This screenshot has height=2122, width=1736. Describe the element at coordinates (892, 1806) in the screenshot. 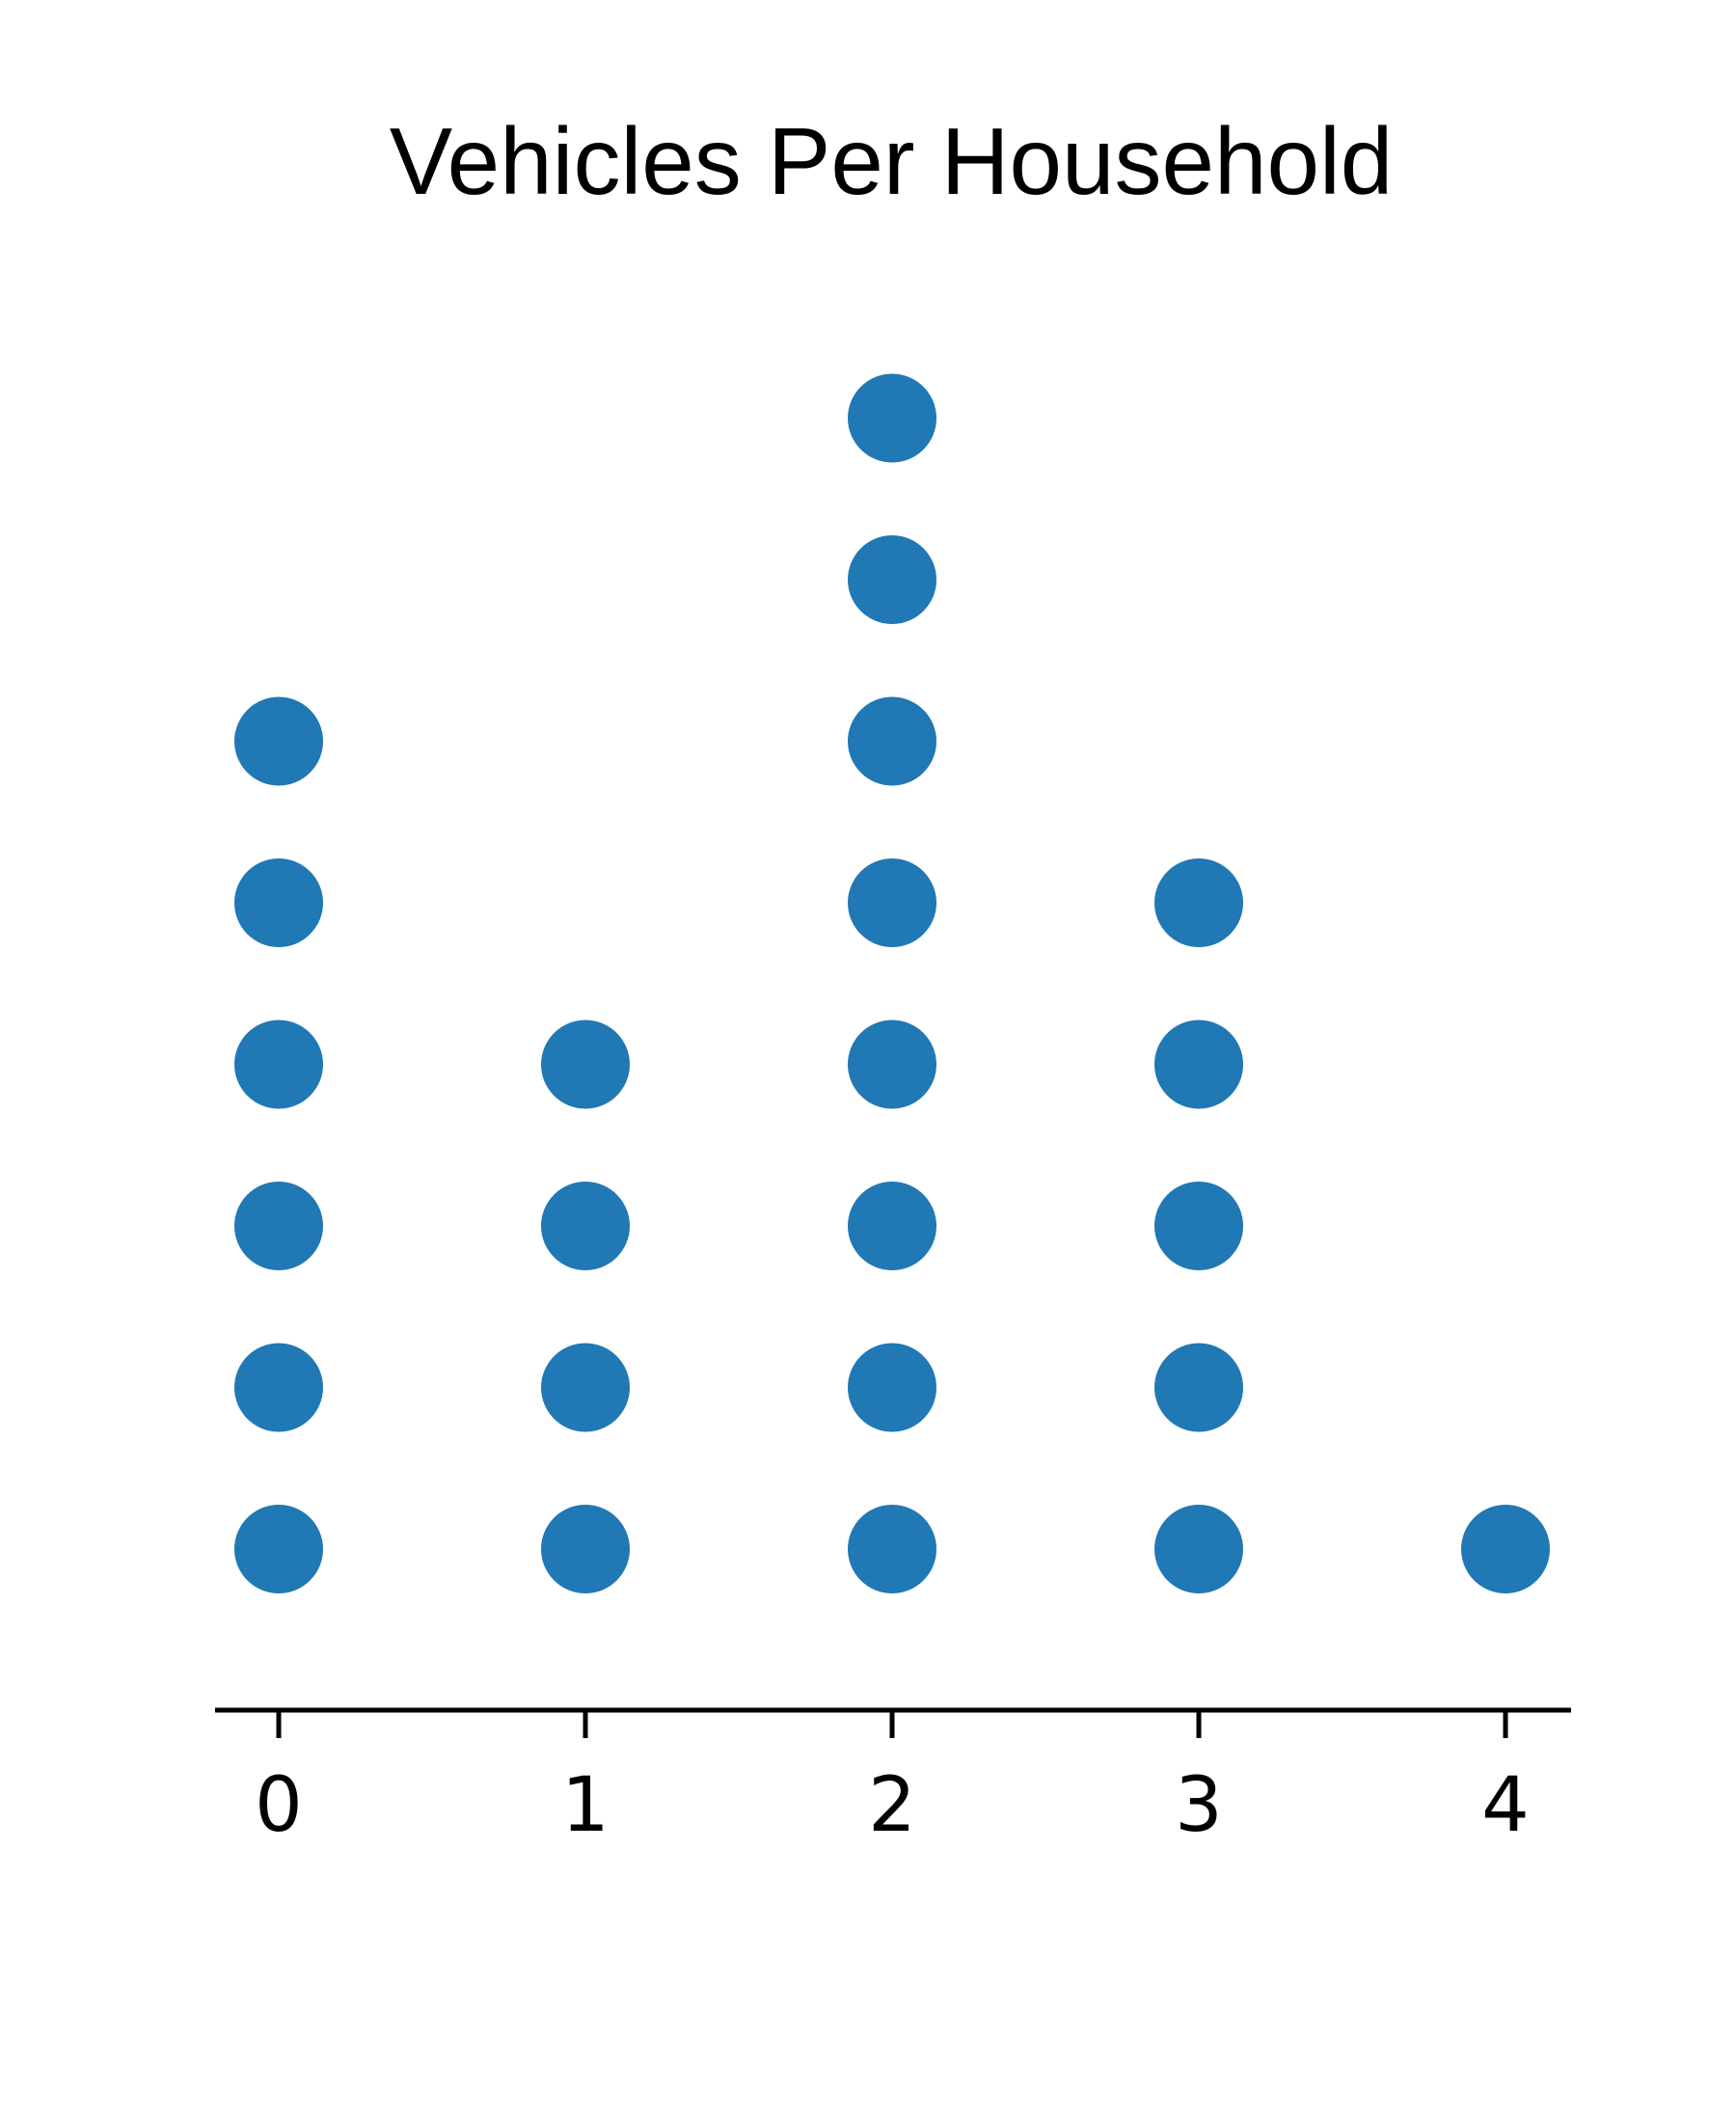

I see `x-tick-label-2: 2` at that location.